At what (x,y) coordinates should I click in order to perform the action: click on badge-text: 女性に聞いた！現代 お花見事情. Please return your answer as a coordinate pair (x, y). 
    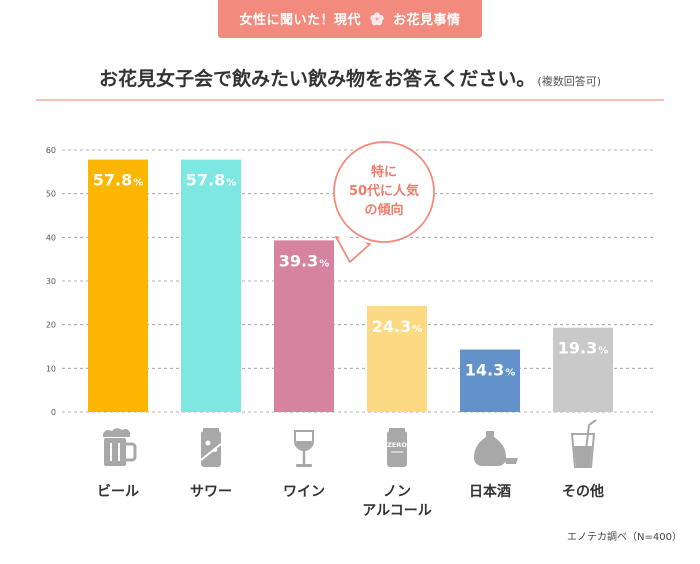
    Looking at the image, I should click on (350, 18).